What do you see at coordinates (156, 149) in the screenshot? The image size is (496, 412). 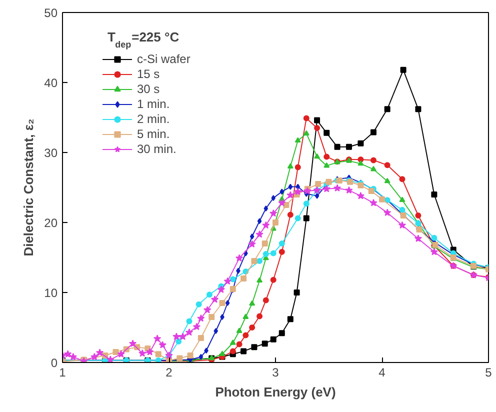 I see `legend-label: 30 min.` at bounding box center [156, 149].